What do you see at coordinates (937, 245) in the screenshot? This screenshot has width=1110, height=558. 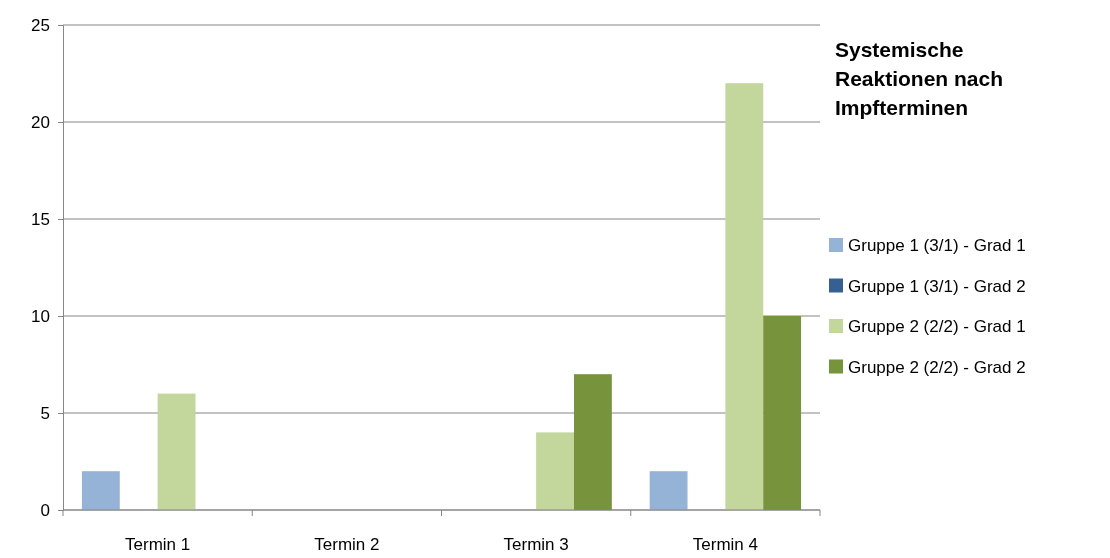 I see `legend-label: Gruppe 1 (3/1) - Grad 1` at bounding box center [937, 245].